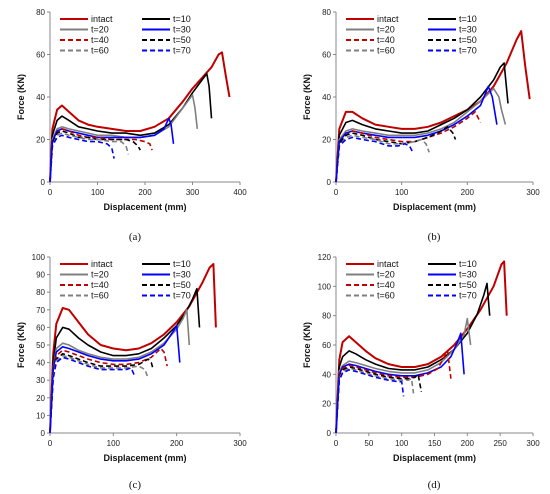 Image resolution: width=550 pixels, height=494 pixels. What do you see at coordinates (40, 345) in the screenshot?
I see `y-tick-label: 50` at bounding box center [40, 345].